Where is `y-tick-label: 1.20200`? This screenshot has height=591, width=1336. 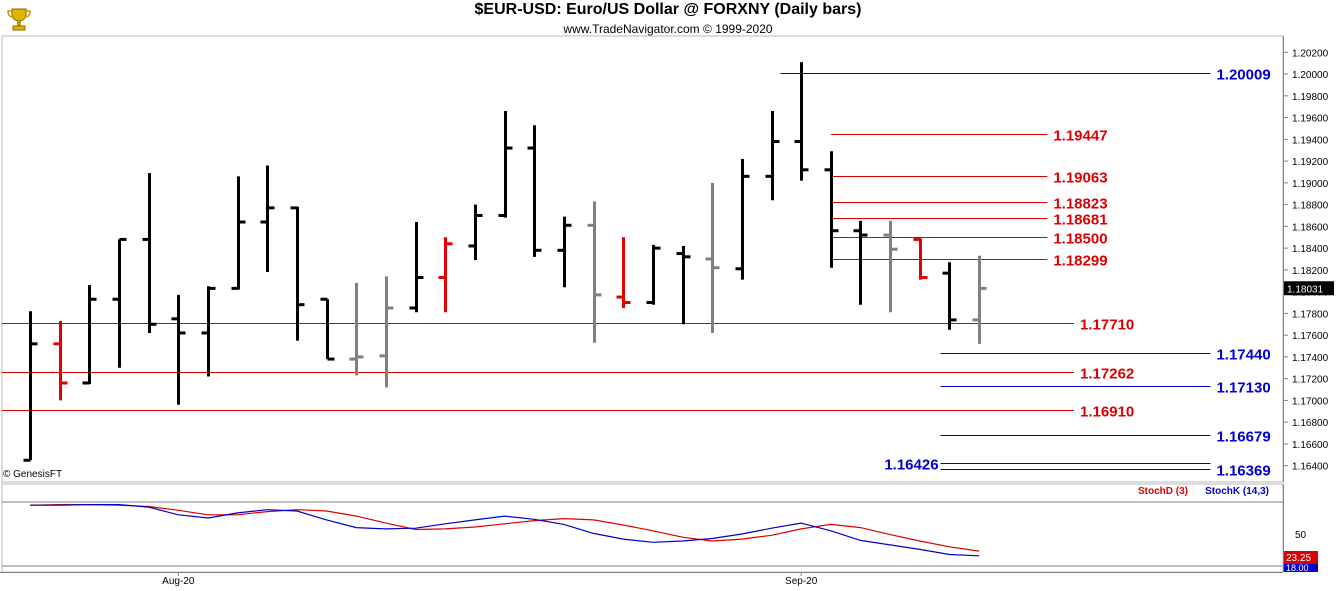
y-tick-label: 1.20200 is located at coordinates (1310, 53).